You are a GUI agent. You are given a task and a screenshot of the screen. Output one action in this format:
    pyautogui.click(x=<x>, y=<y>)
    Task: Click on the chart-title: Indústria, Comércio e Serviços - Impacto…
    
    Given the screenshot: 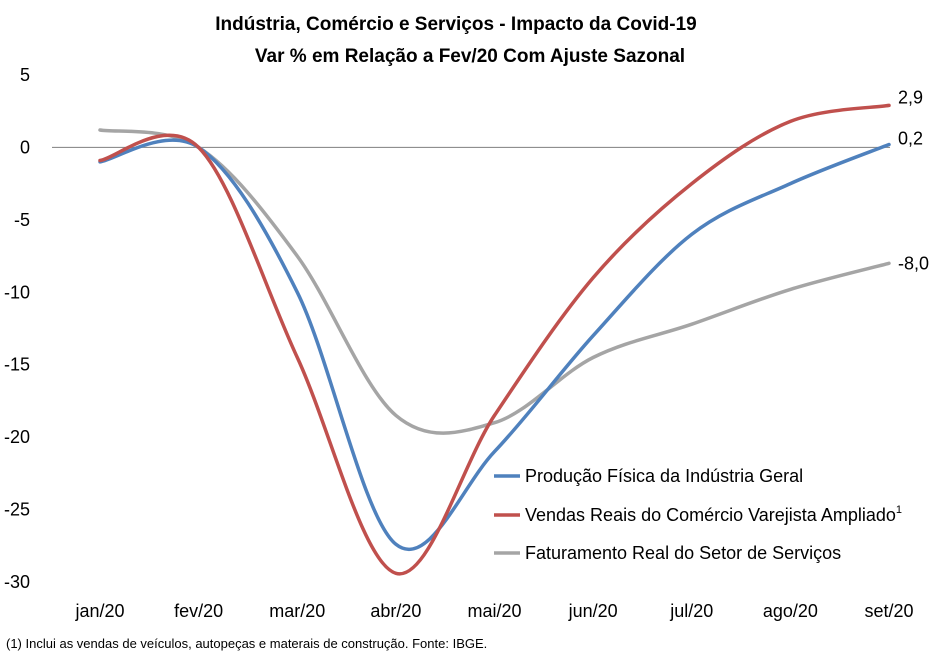 What is the action you would take?
    pyautogui.click(x=455, y=24)
    